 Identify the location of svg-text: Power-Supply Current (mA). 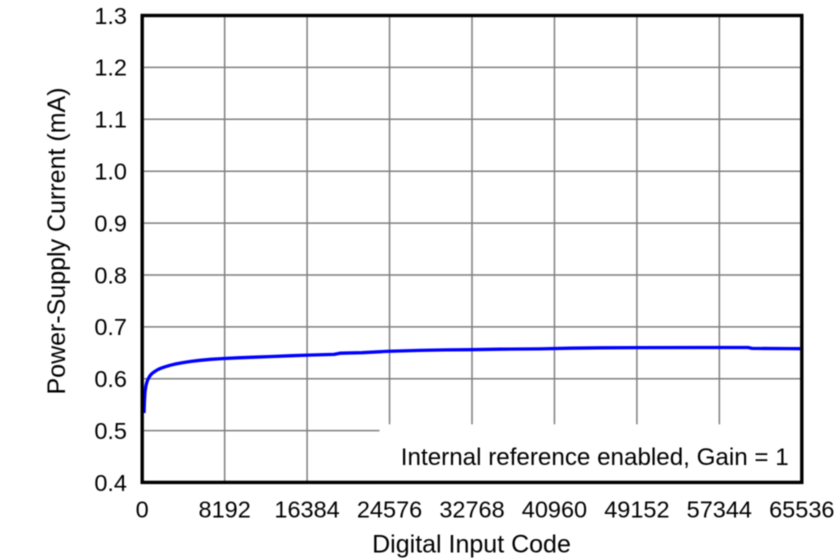
(57, 240).